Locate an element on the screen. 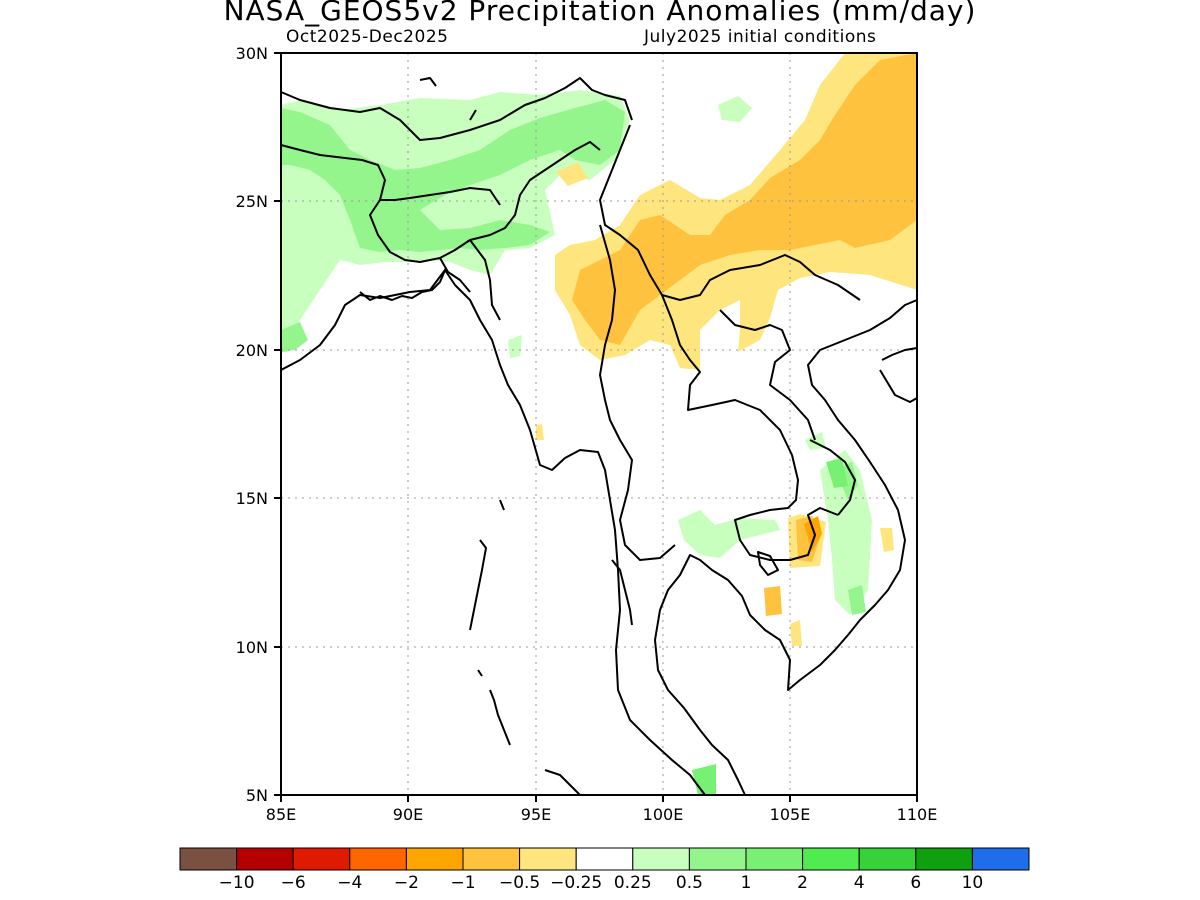 The image size is (1200, 900). colorbar-label: −6 is located at coordinates (293, 883).